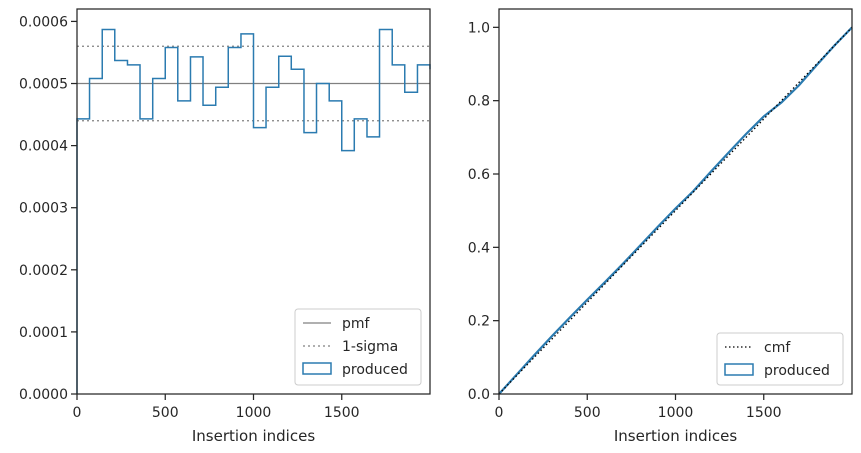 Image resolution: width=861 pixels, height=453 pixels. I want to click on right-y-tick-label: 0.8, so click(479, 102).